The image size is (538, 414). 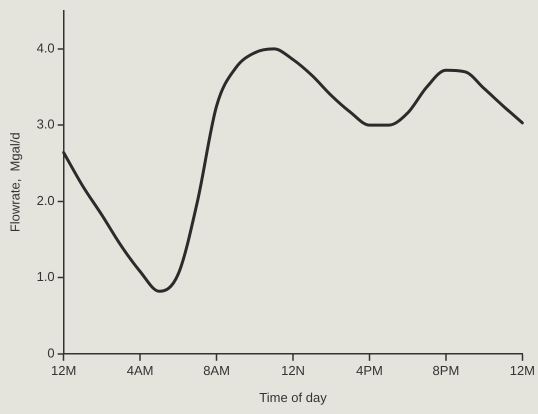 I want to click on x-tick-label: 8PM, so click(x=446, y=370).